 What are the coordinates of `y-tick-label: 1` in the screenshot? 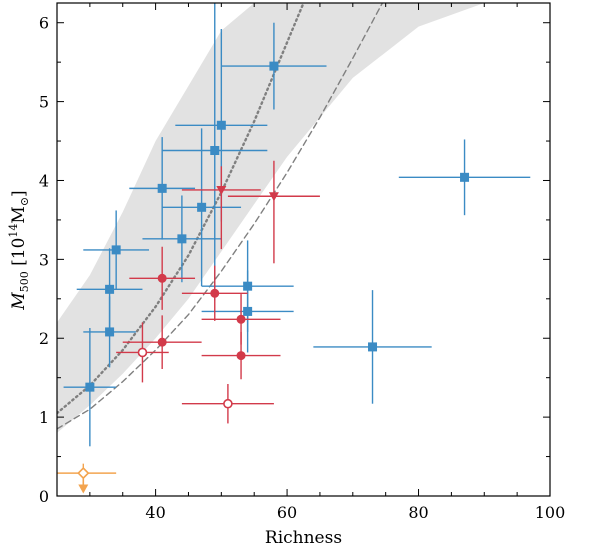 It's located at (44, 417).